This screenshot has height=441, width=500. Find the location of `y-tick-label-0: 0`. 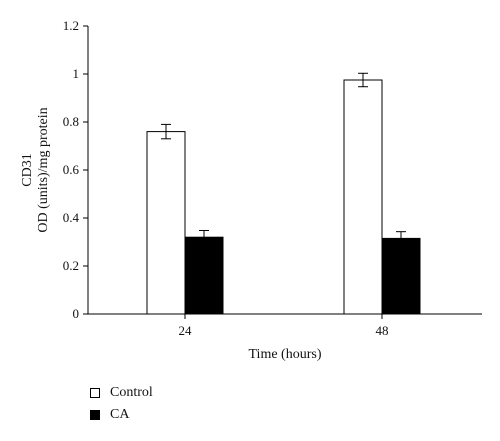

y-tick-label-0: 0 is located at coordinates (76, 313).